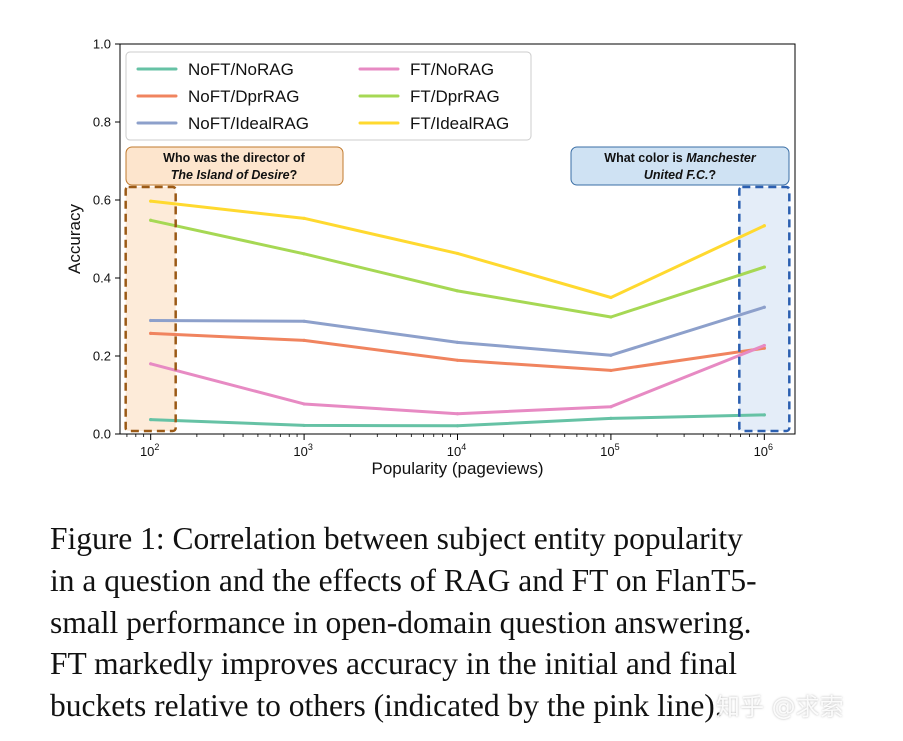 This screenshot has height=741, width=903. What do you see at coordinates (780, 707) in the screenshot?
I see `watermark: 知乎 @求索` at bounding box center [780, 707].